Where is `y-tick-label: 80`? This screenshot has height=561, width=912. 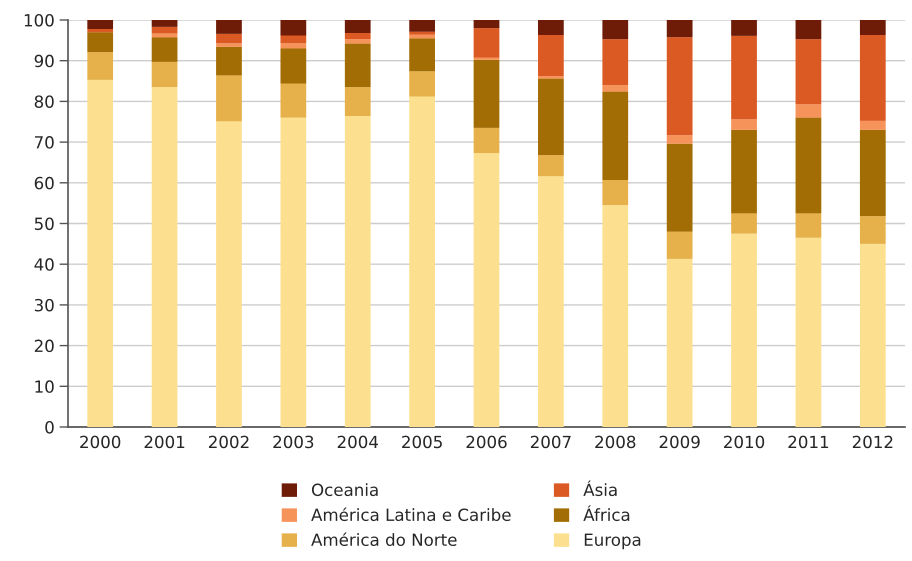
y-tick-label: 80 is located at coordinates (44, 101).